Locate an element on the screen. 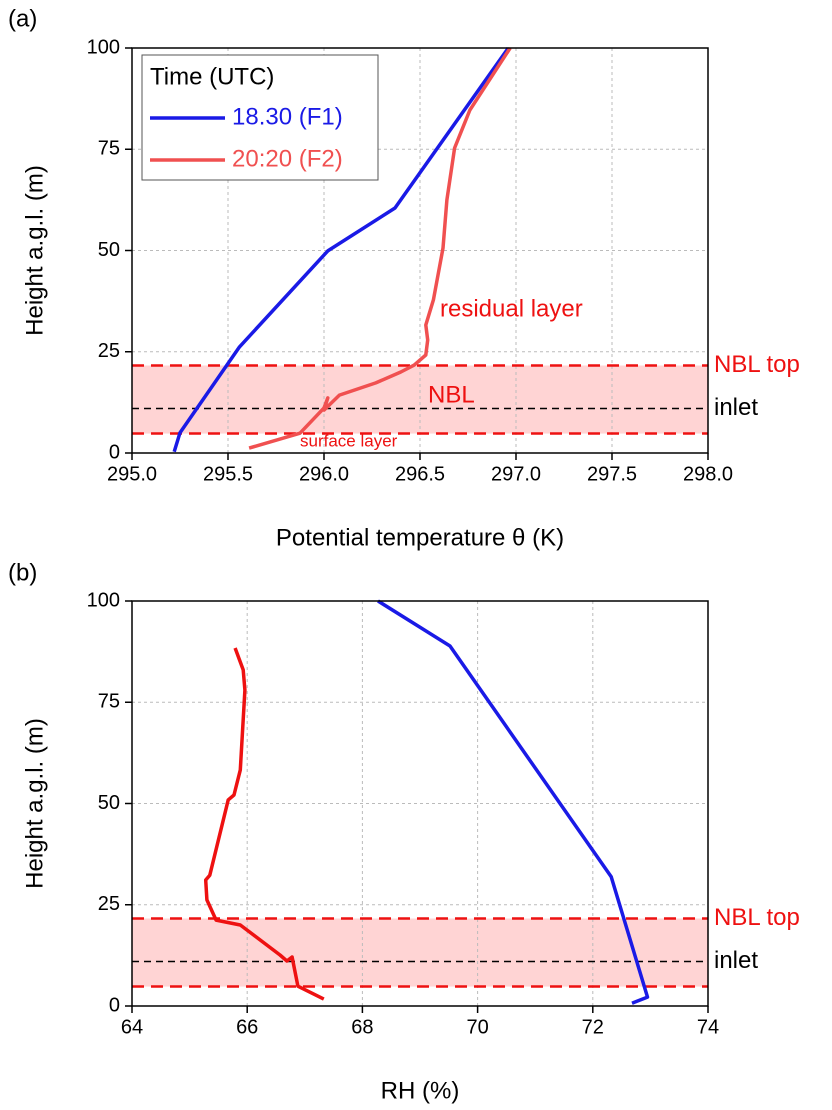  x-tick-label: 295.0 is located at coordinates (132, 474).